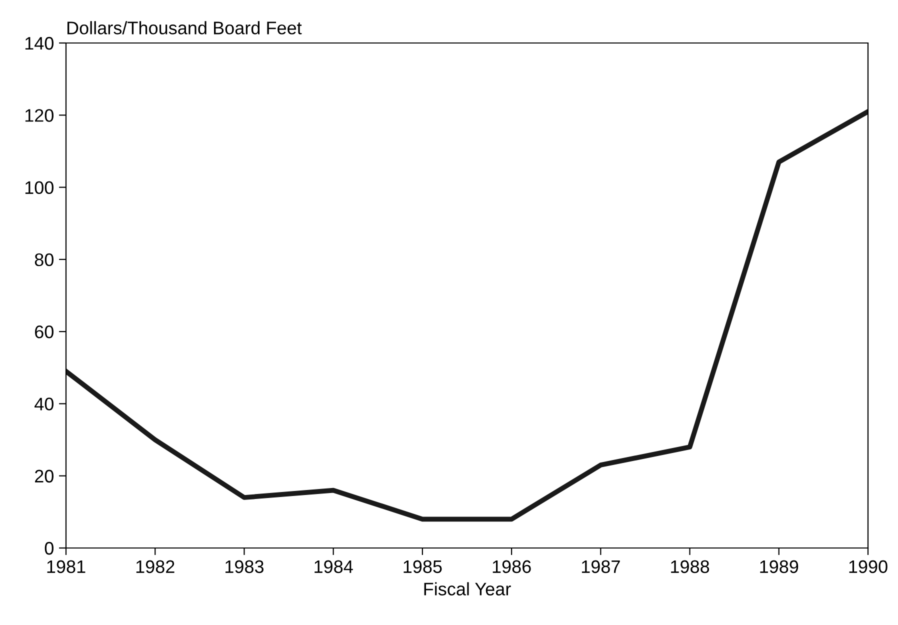 The width and height of the screenshot is (898, 625). Describe the element at coordinates (49, 548) in the screenshot. I see `y-tick-label: 0` at that location.